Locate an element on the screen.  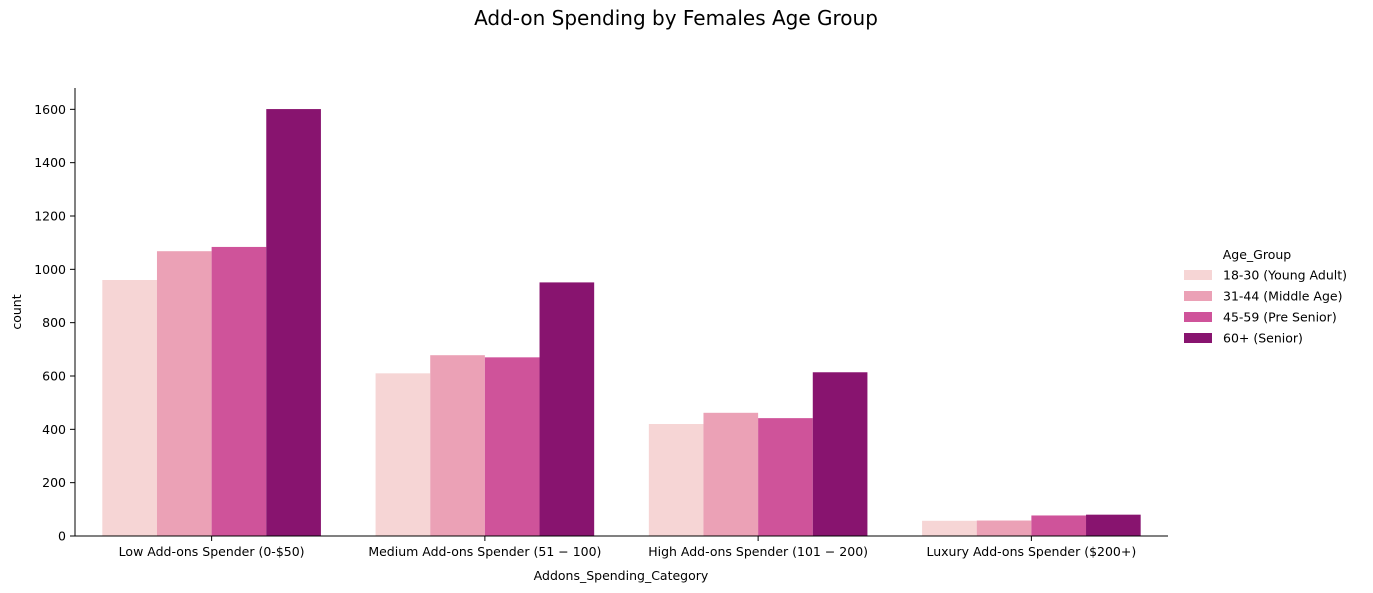
x-tick-label: Low Add-ons Spender (0-$50) is located at coordinates (212, 551).